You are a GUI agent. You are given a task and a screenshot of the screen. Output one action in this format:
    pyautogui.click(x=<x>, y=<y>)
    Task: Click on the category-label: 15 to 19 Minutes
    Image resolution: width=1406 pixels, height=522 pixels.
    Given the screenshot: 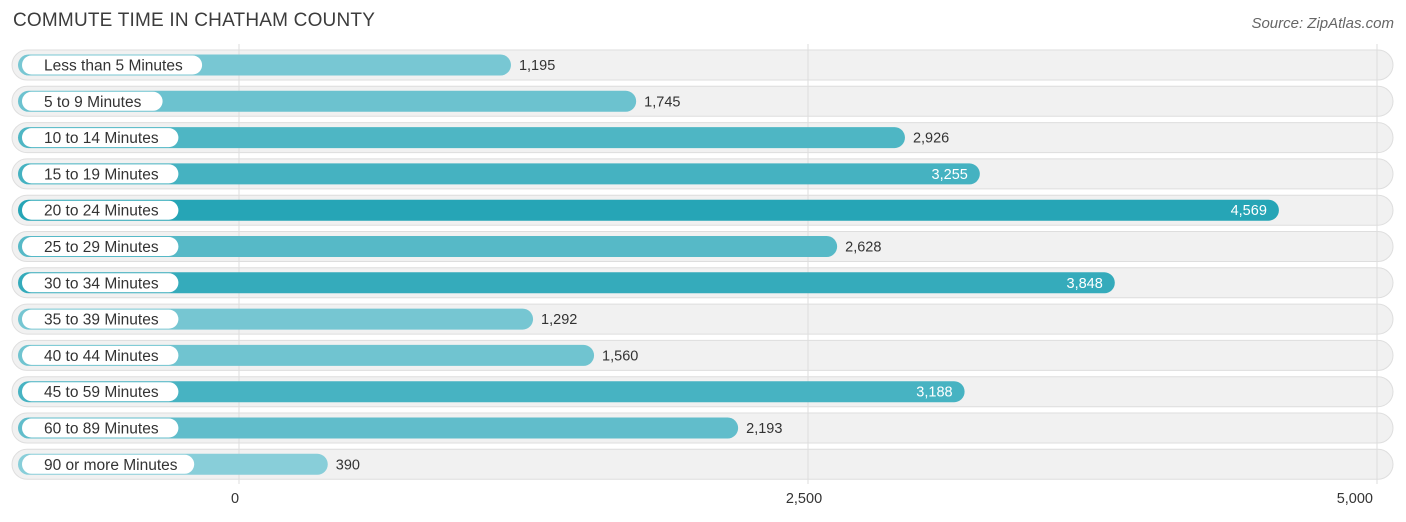 What is the action you would take?
    pyautogui.click(x=101, y=174)
    